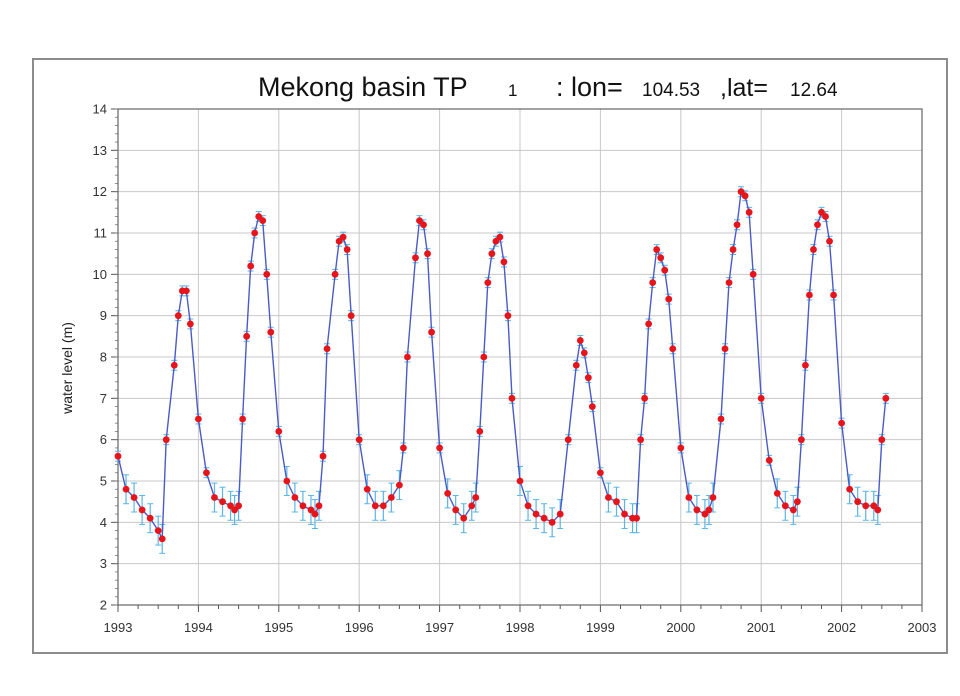 Image resolution: width=960 pixels, height=696 pixels. Describe the element at coordinates (363, 87) in the screenshot. I see `title-prefix: Mekong basin TP` at that location.